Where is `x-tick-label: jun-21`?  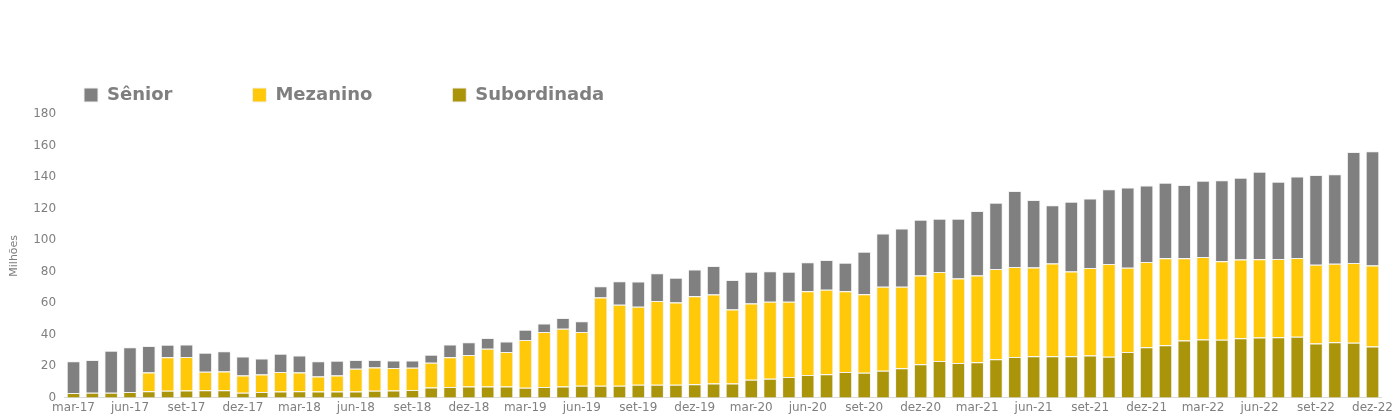 x-tick-label: jun-21 is located at coordinates (1033, 406).